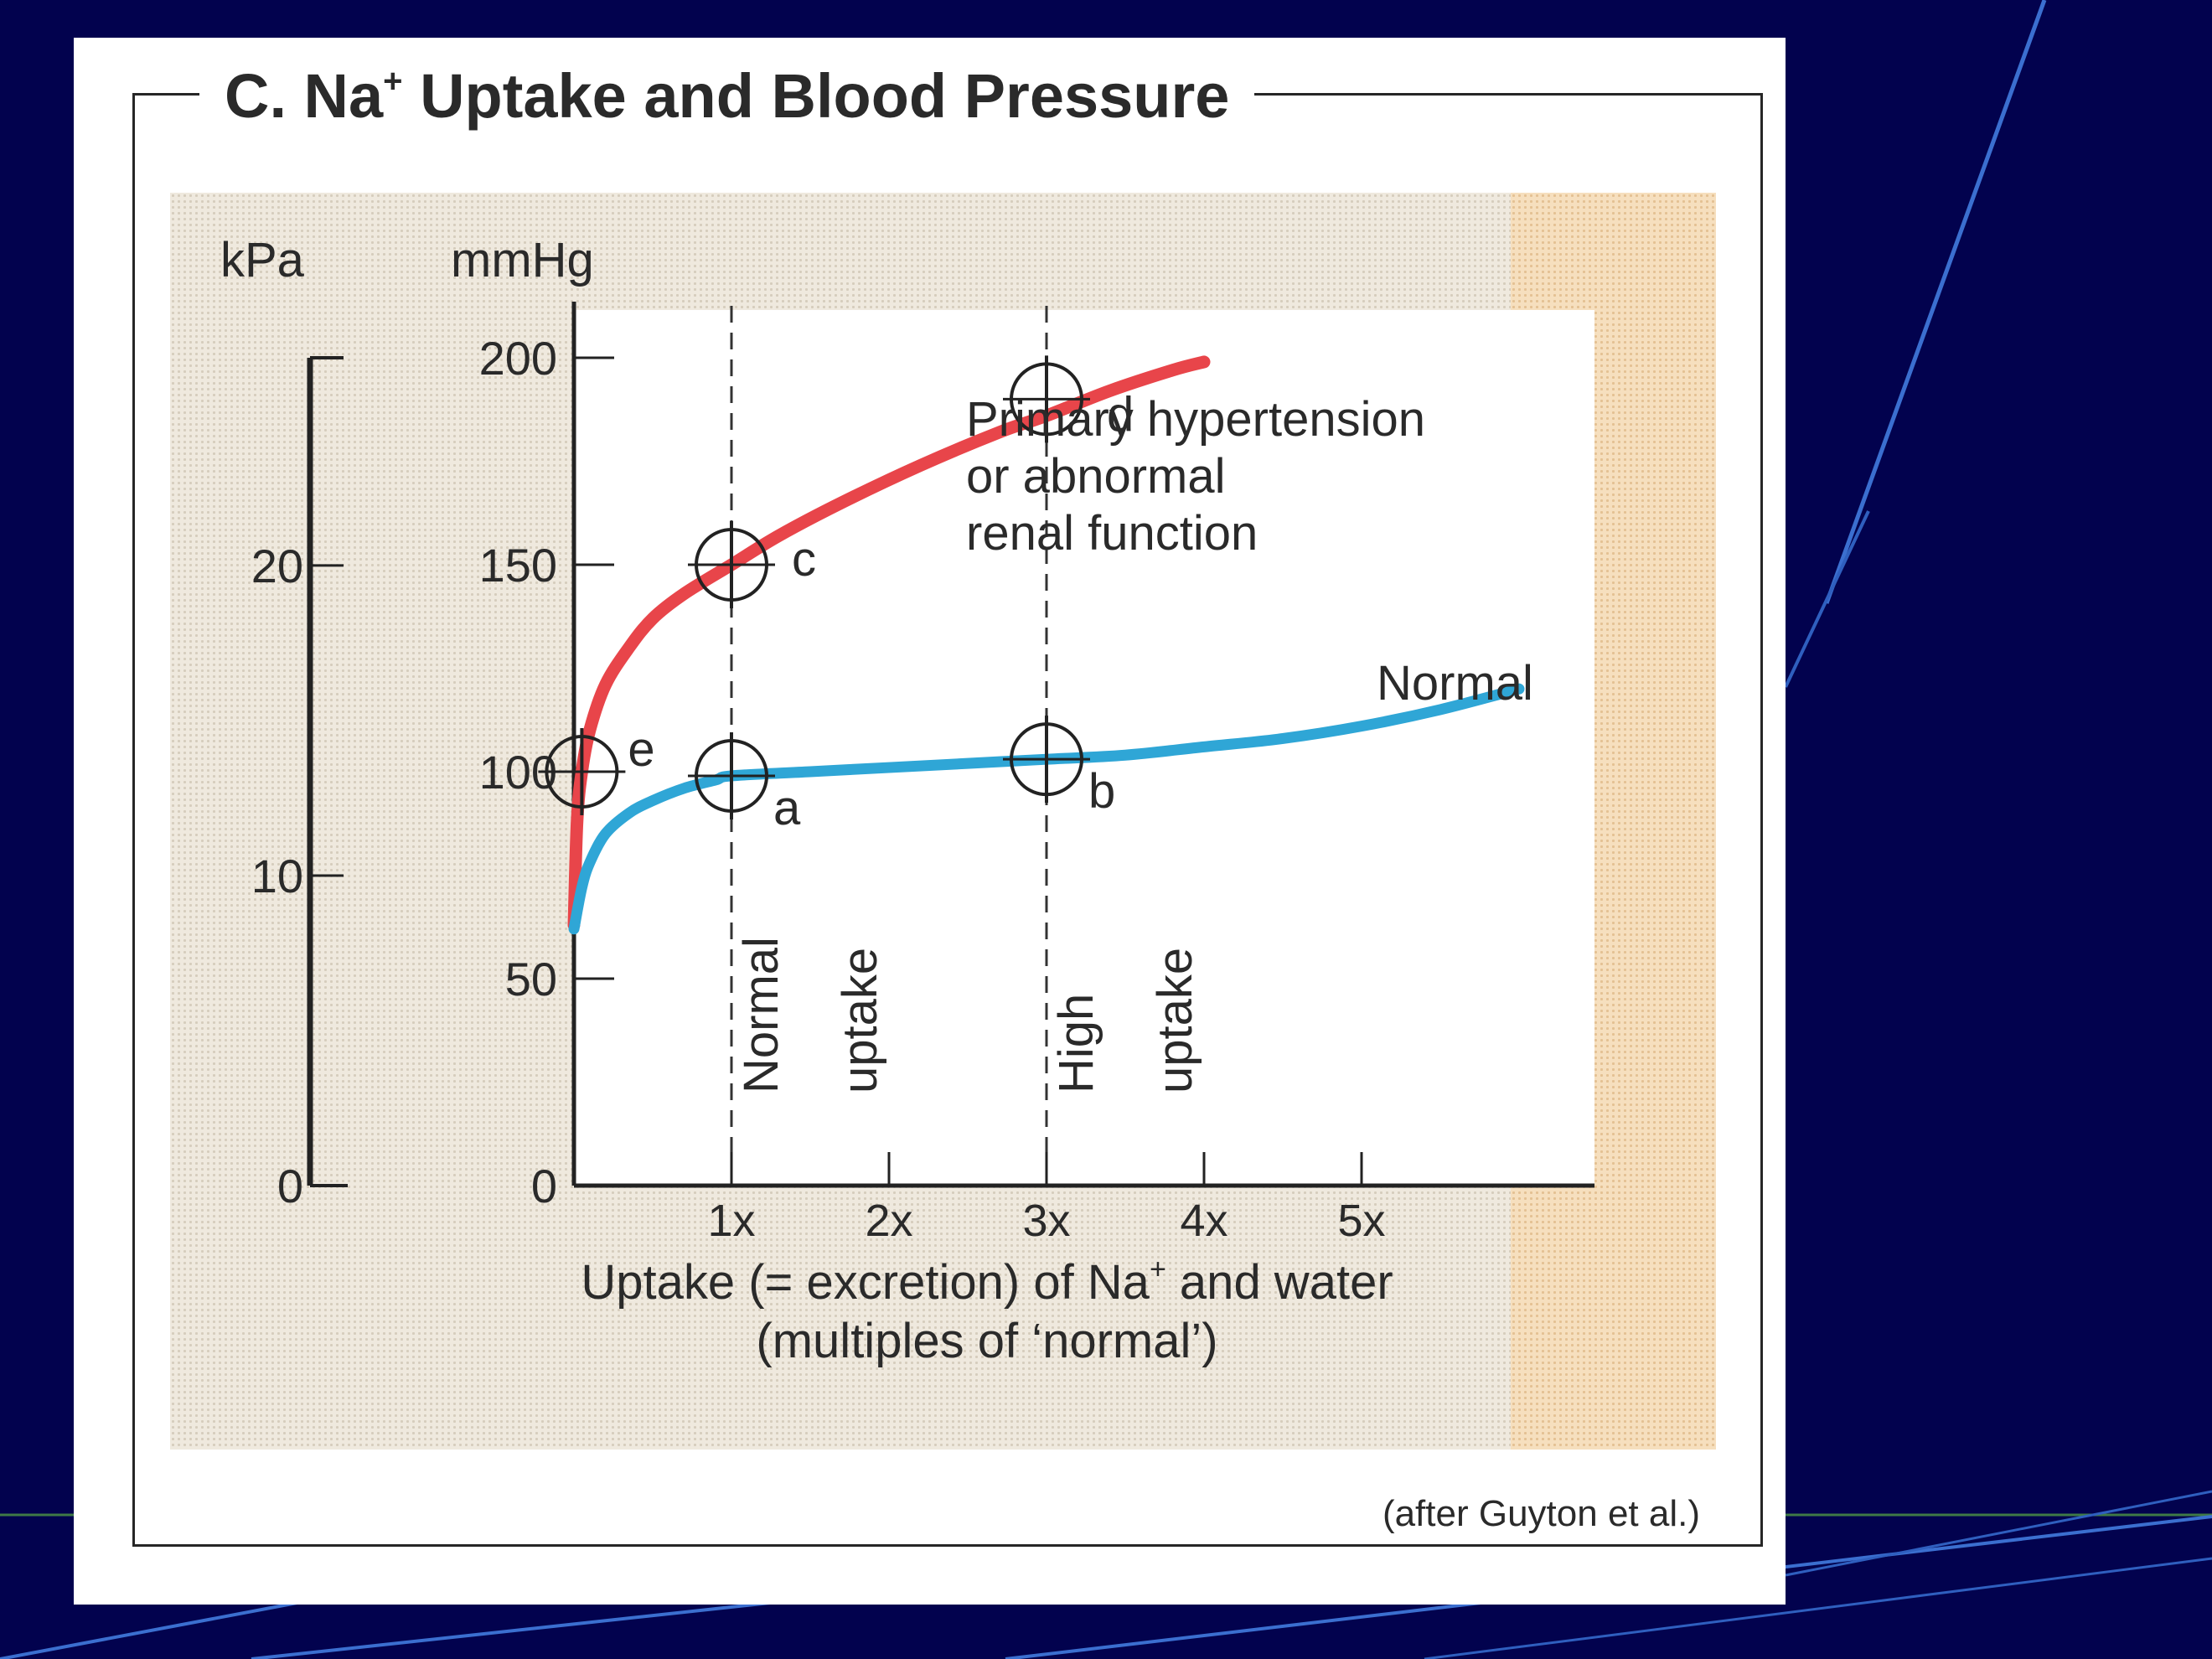  What do you see at coordinates (277, 876) in the screenshot?
I see `y-tick-label-kpa: 10` at bounding box center [277, 876].